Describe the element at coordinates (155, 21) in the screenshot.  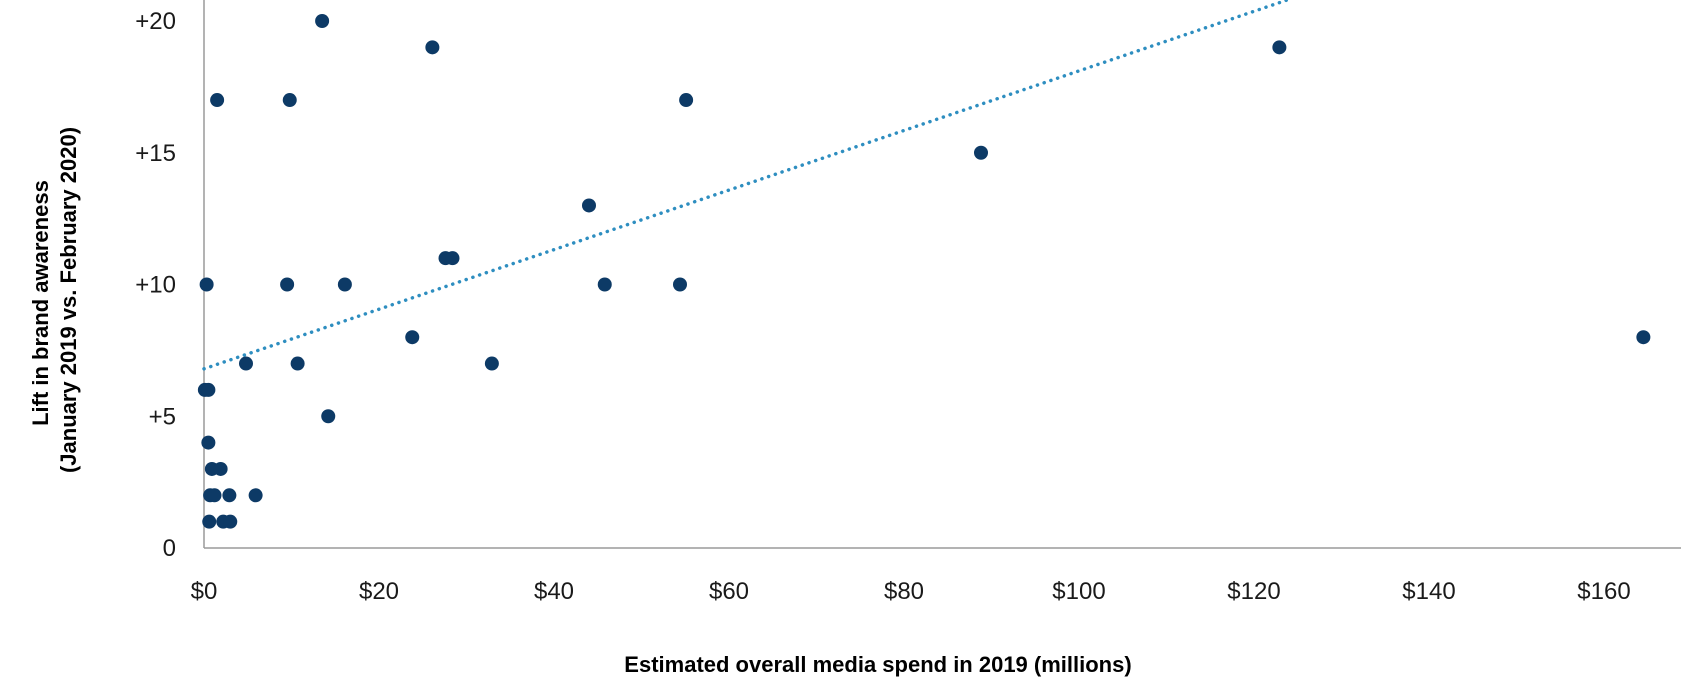
I see `y-tick-label: +20` at that location.